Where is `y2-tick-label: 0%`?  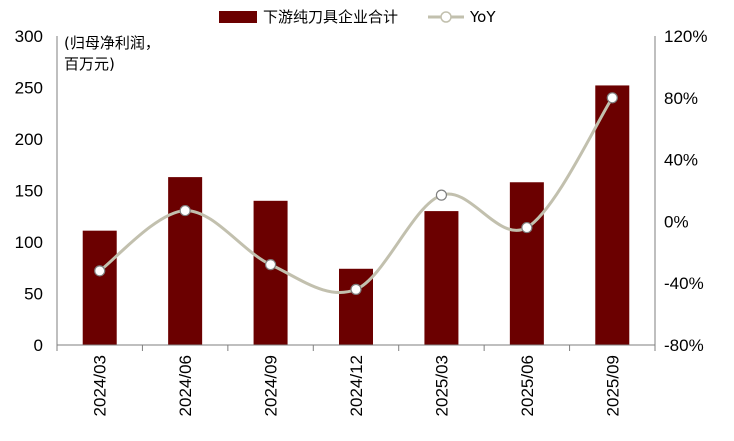
y2-tick-label: 0% is located at coordinates (676, 221).